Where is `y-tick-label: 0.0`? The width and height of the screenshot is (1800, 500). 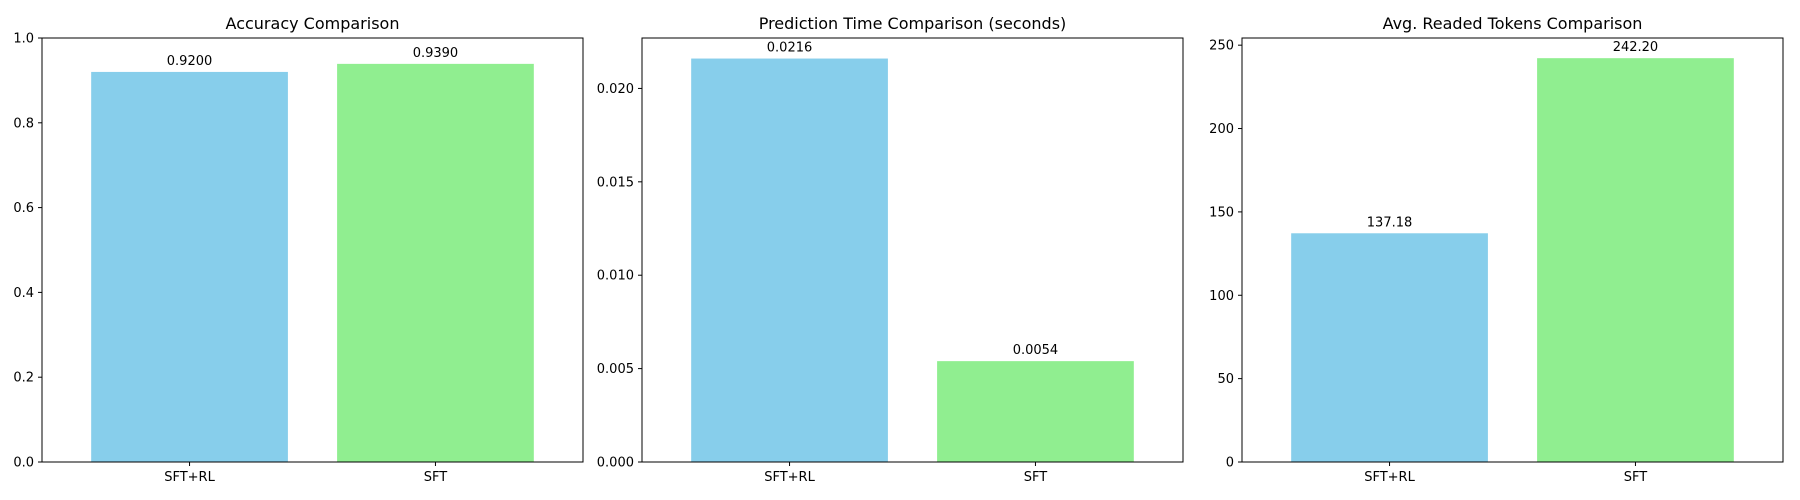
y-tick-label: 0.0 is located at coordinates (23, 463).